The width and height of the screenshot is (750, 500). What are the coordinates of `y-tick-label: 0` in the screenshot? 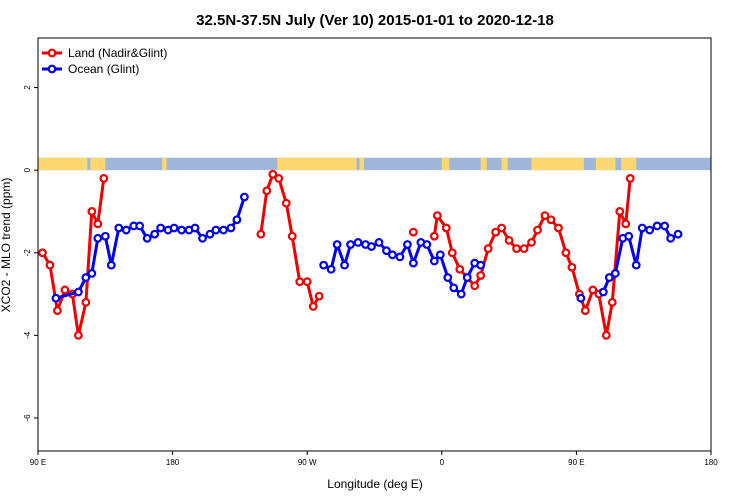 It's located at (27, 169).